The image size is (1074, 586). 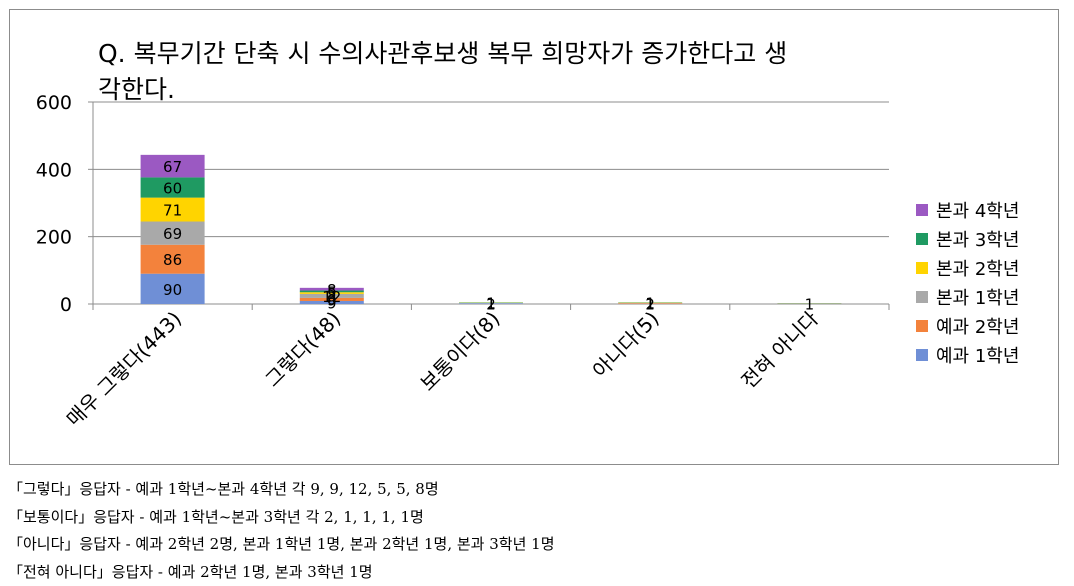 I want to click on y-tick-label: 400, so click(x=54, y=170).